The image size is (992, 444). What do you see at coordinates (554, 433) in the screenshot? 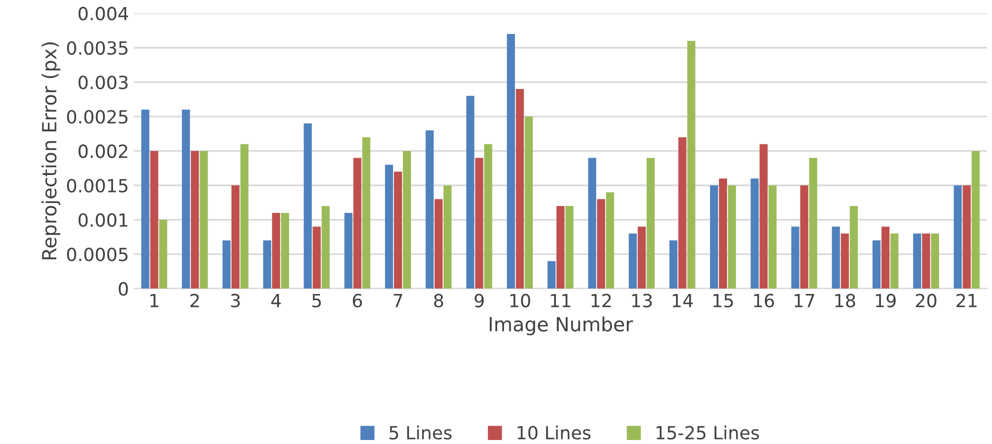
I see `legend-label: 10 Lines` at bounding box center [554, 433].